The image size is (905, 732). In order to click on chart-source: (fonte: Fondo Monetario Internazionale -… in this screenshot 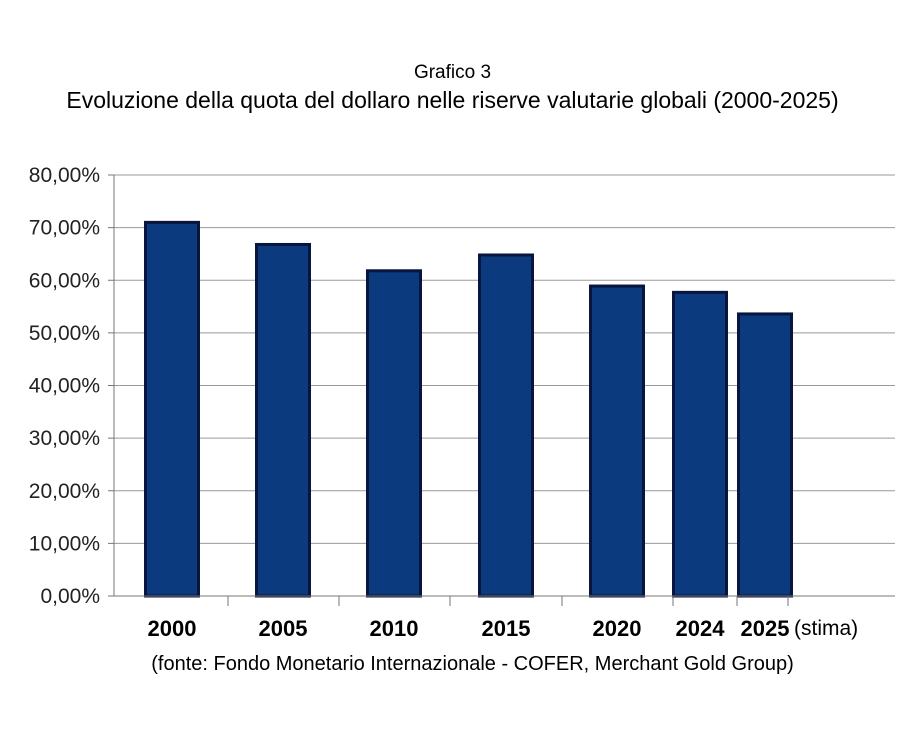, I will do `click(472, 664)`.